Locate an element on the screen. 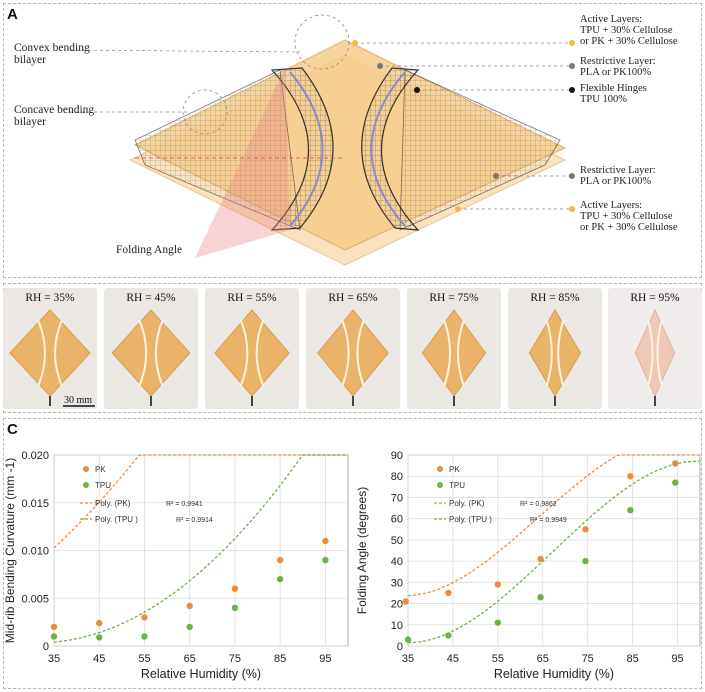 The width and height of the screenshot is (705, 692). x-tick-label: 45 is located at coordinates (453, 659).